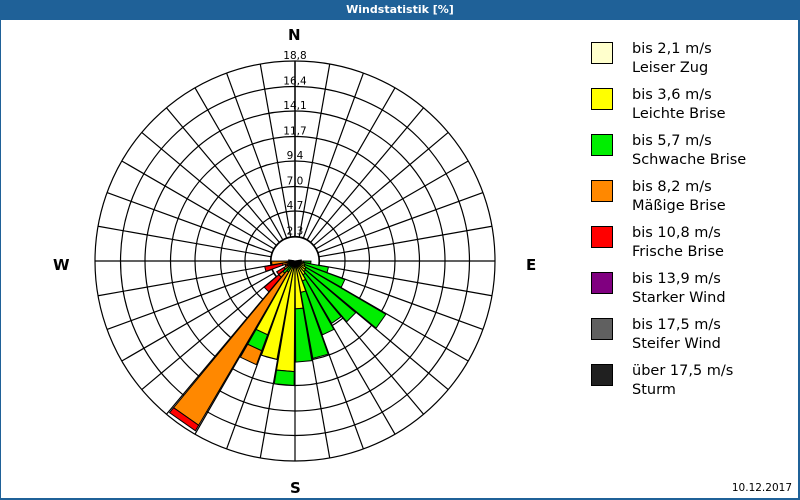 The image size is (800, 500). What do you see at coordinates (61, 265) in the screenshot?
I see `compass-west-label: W` at bounding box center [61, 265].